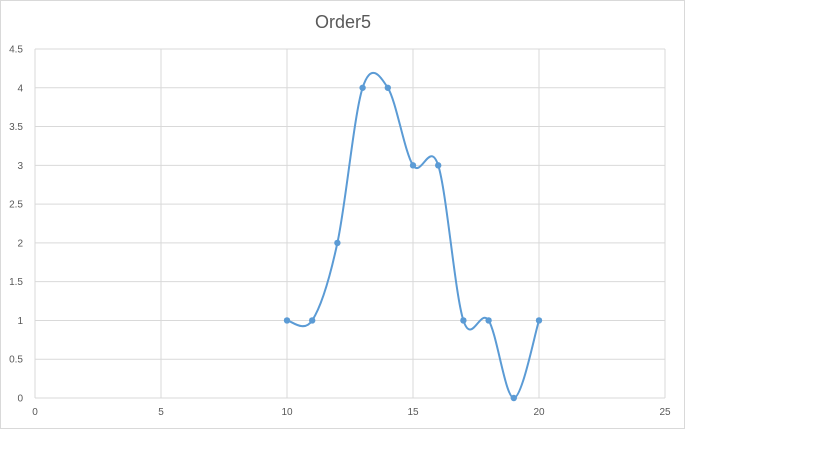  Describe the element at coordinates (16, 127) in the screenshot. I see `y-tick-label: 3.5` at that location.